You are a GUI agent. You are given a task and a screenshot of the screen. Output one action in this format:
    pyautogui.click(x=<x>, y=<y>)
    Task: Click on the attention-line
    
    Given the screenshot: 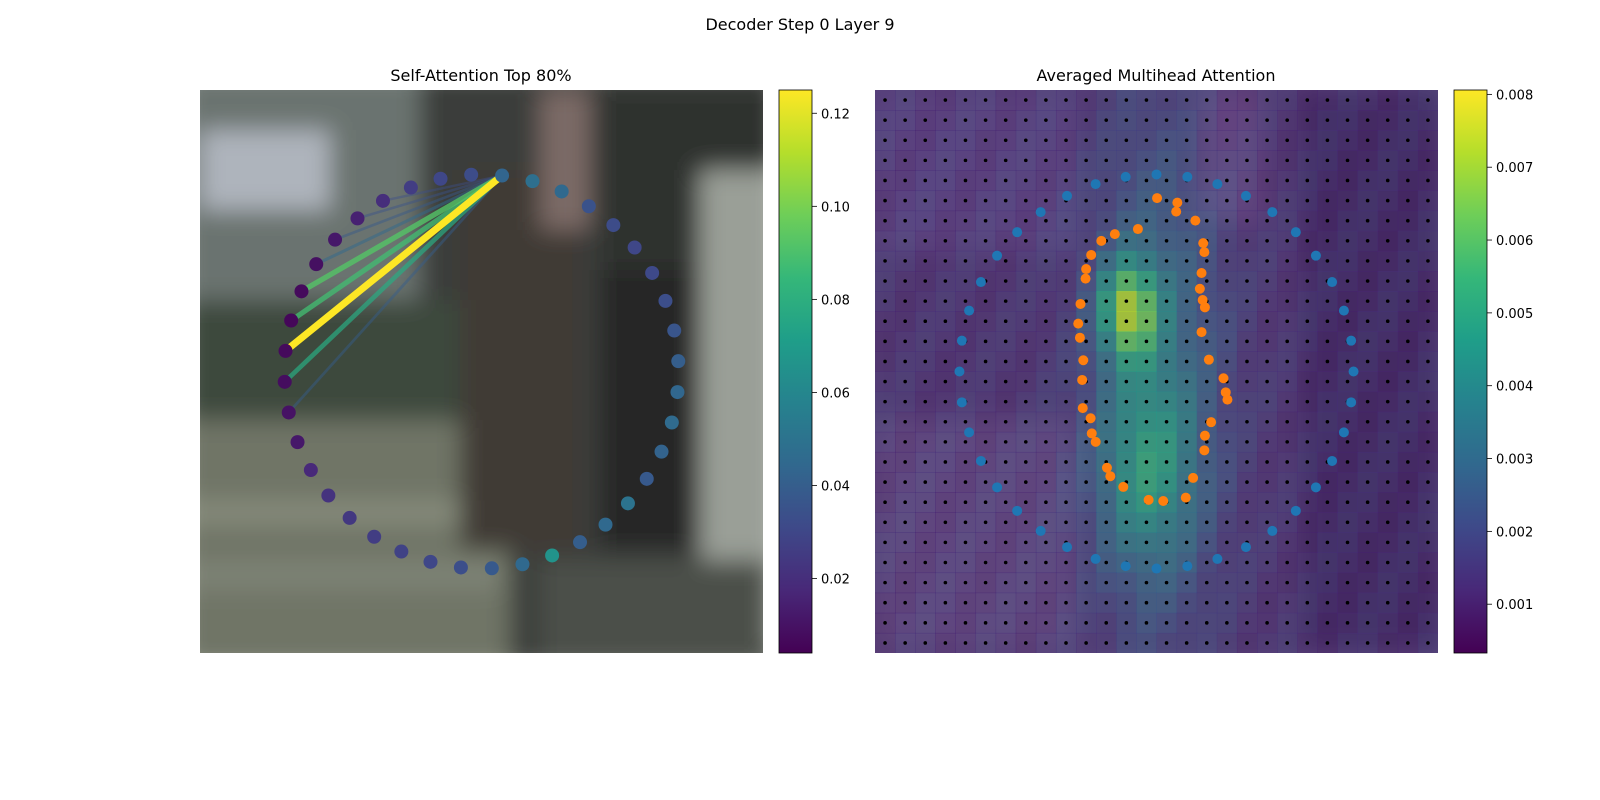 What is the action you would take?
    pyautogui.click(x=418, y=207)
    